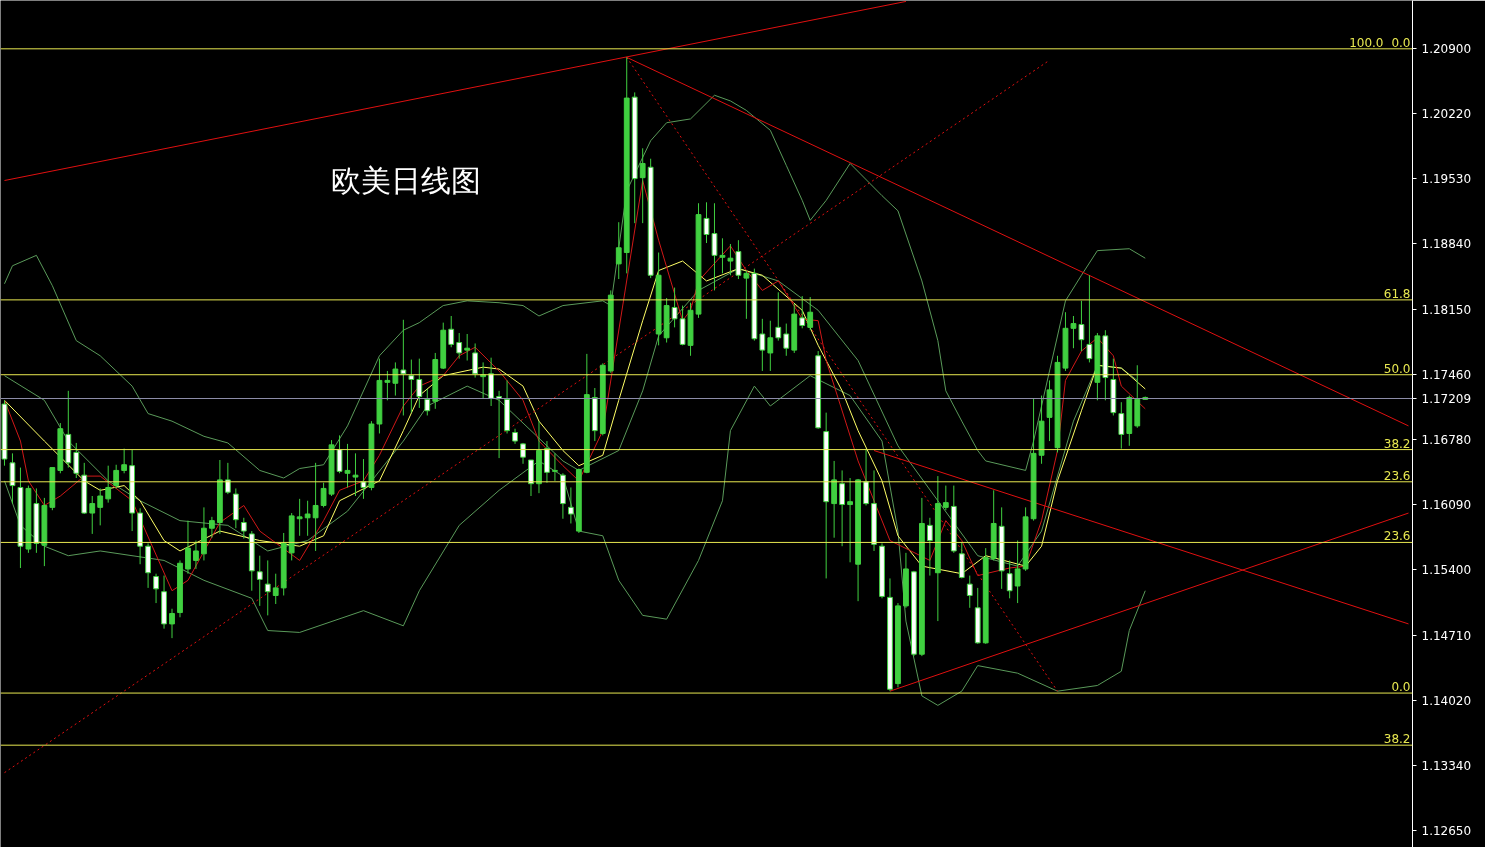  I want to click on y-tick-label: 1.12650, so click(1446, 830).